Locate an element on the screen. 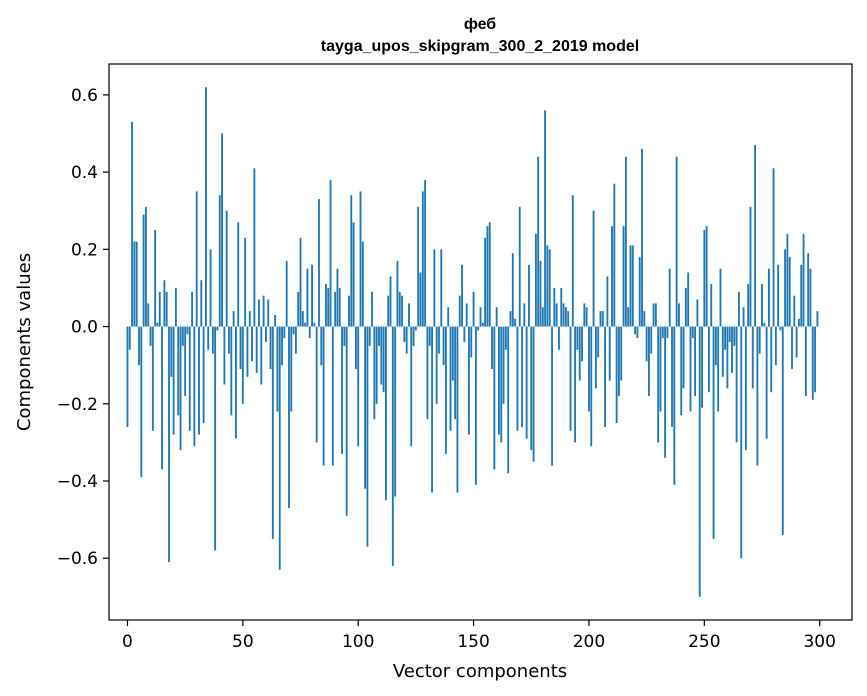  x-axis-label: Vector components is located at coordinates (480, 671).